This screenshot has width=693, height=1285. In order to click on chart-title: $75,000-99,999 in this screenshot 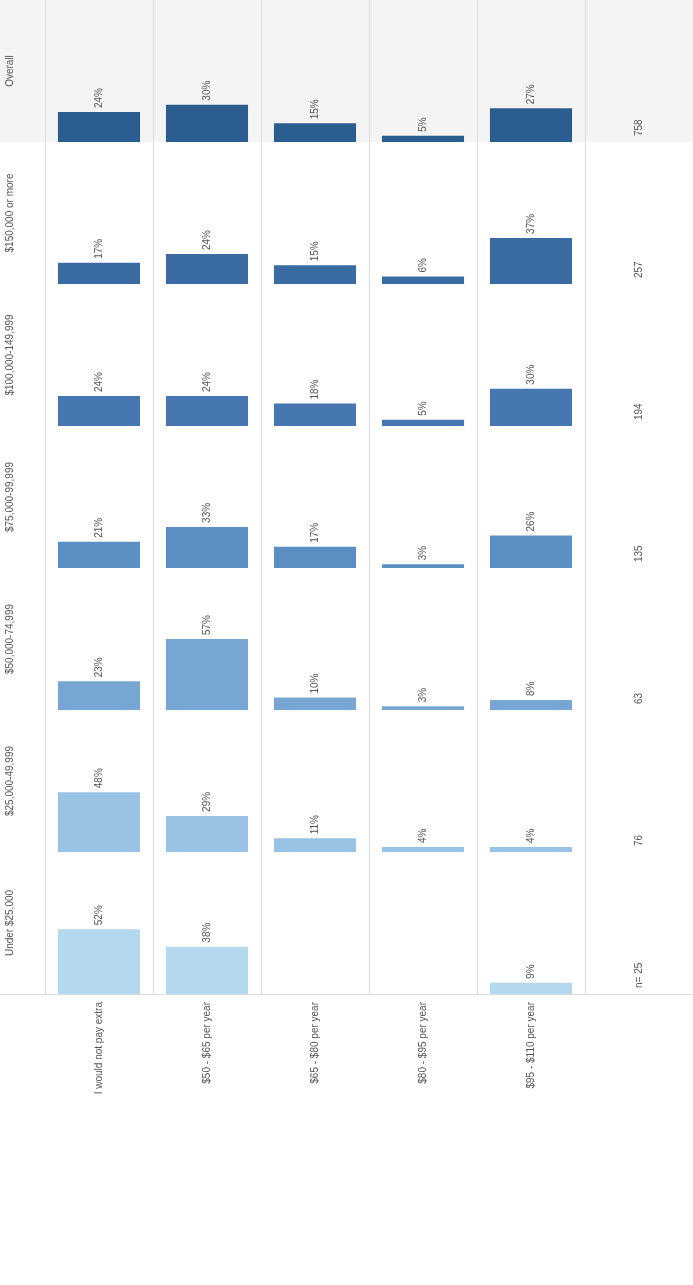, I will do `click(9, 497)`.